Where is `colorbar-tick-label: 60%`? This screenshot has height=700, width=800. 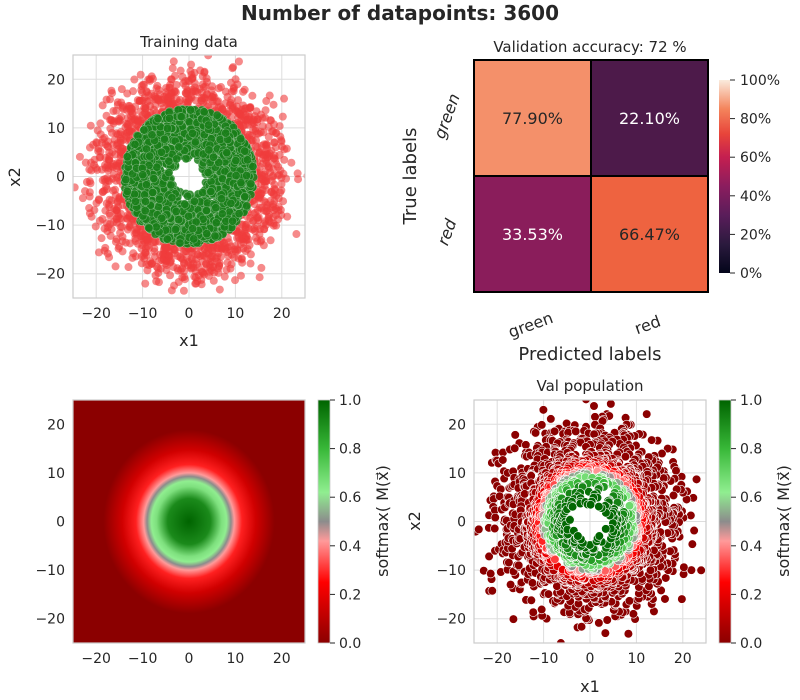
colorbar-tick-label: 60% is located at coordinates (755, 158).